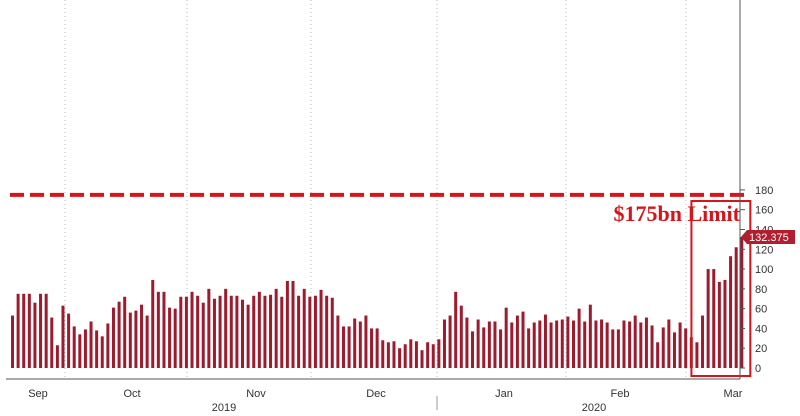 This screenshot has width=800, height=416. What do you see at coordinates (761, 290) in the screenshot?
I see `y-tick-label: 80` at bounding box center [761, 290].